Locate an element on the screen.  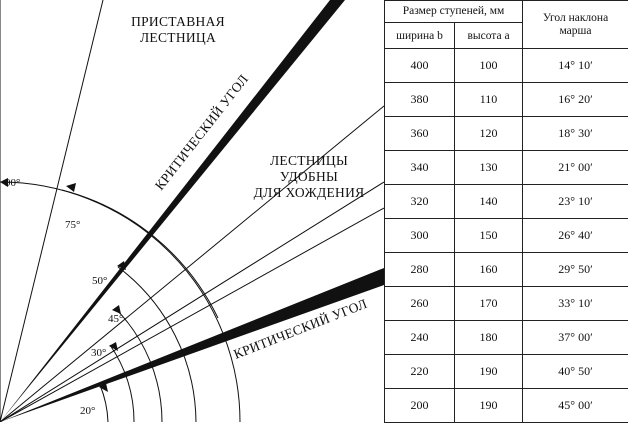
step-height-cell: 160 is located at coordinates (489, 270).